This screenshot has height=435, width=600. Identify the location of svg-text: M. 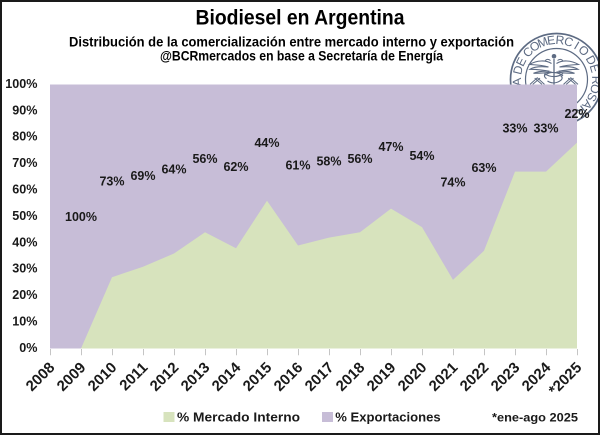
(542, 42).